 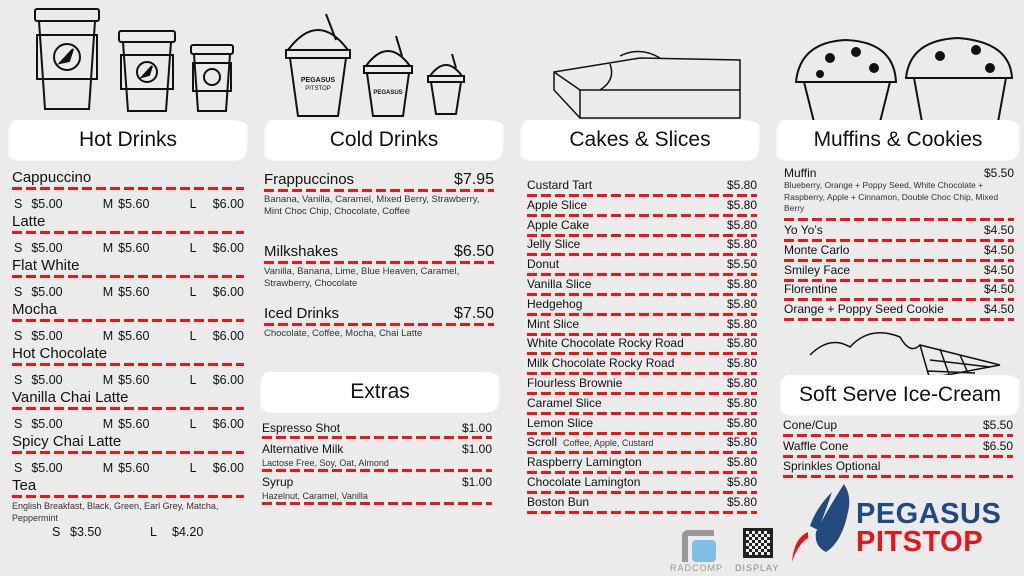 What do you see at coordinates (821, 523) in the screenshot?
I see `pegasus-wing-logo` at bounding box center [821, 523].